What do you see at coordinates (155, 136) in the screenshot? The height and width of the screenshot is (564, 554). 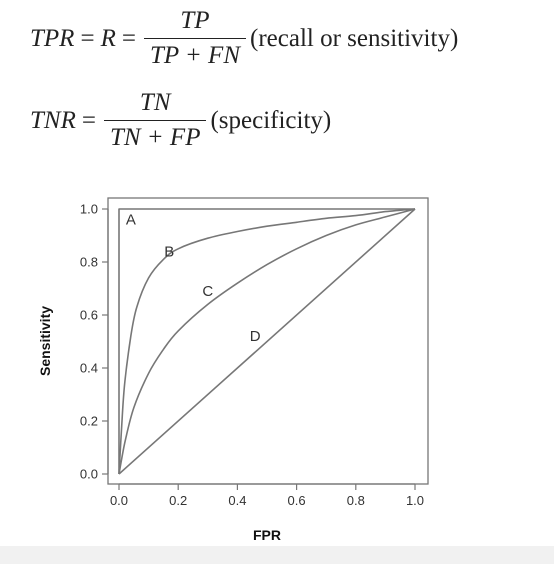 I see `formula-tnr-denominator: TN + FP` at bounding box center [155, 136].